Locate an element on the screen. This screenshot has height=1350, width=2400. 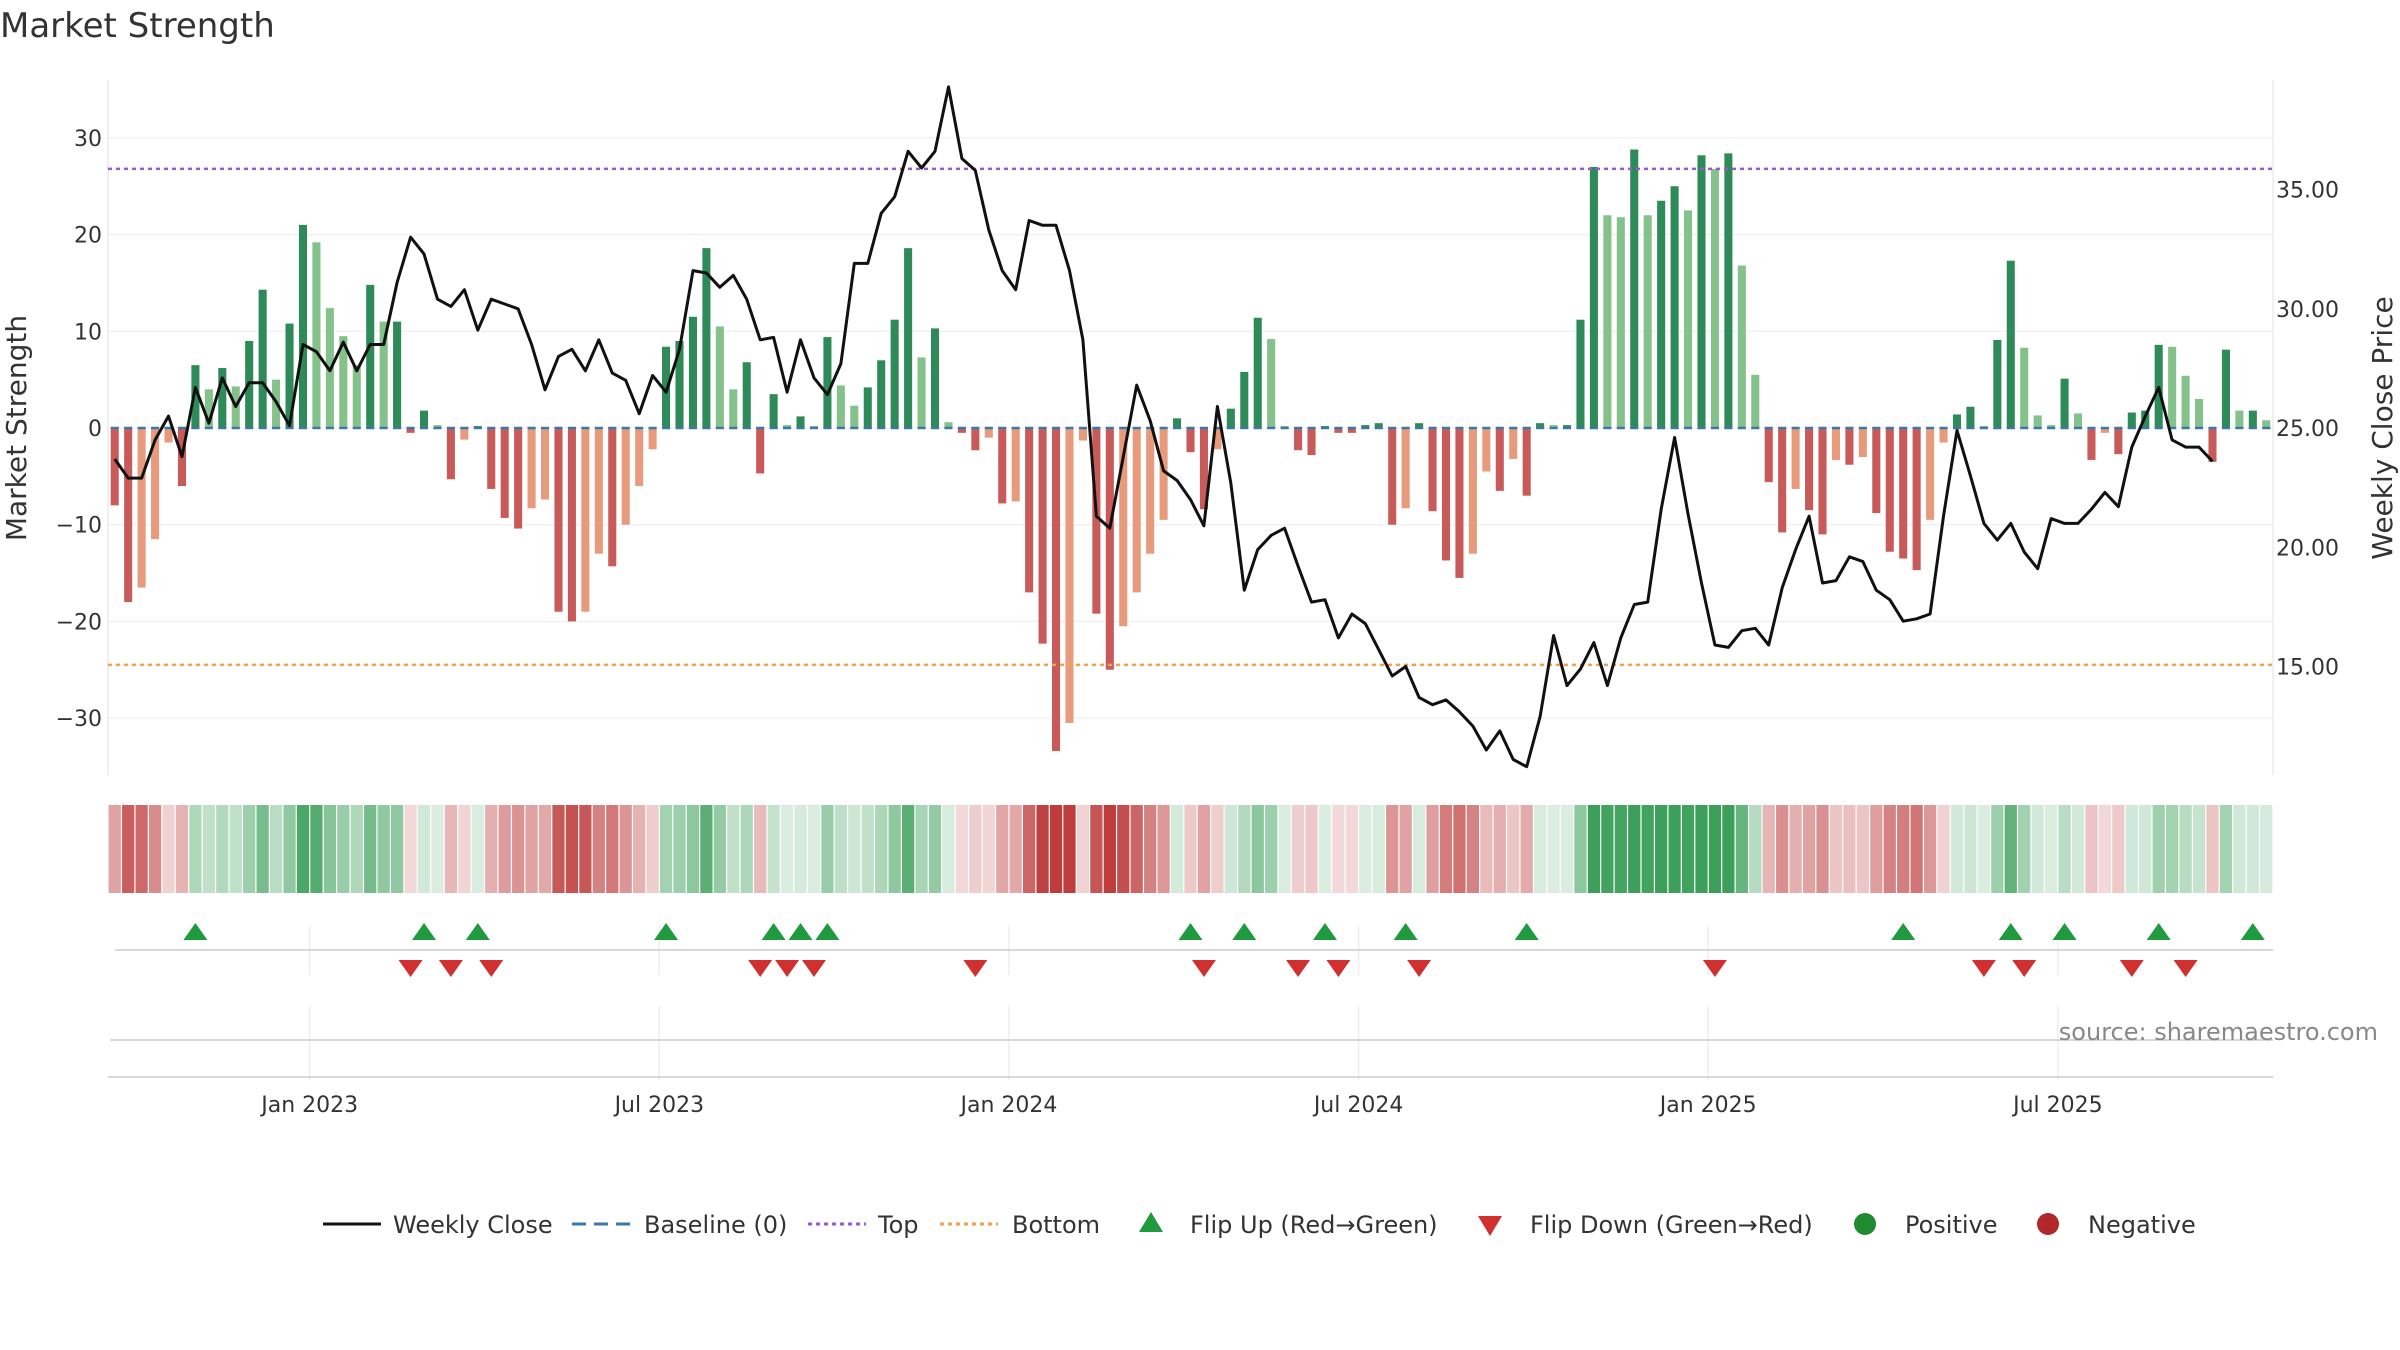
legend-item-top: Top is located at coordinates (863, 1225).